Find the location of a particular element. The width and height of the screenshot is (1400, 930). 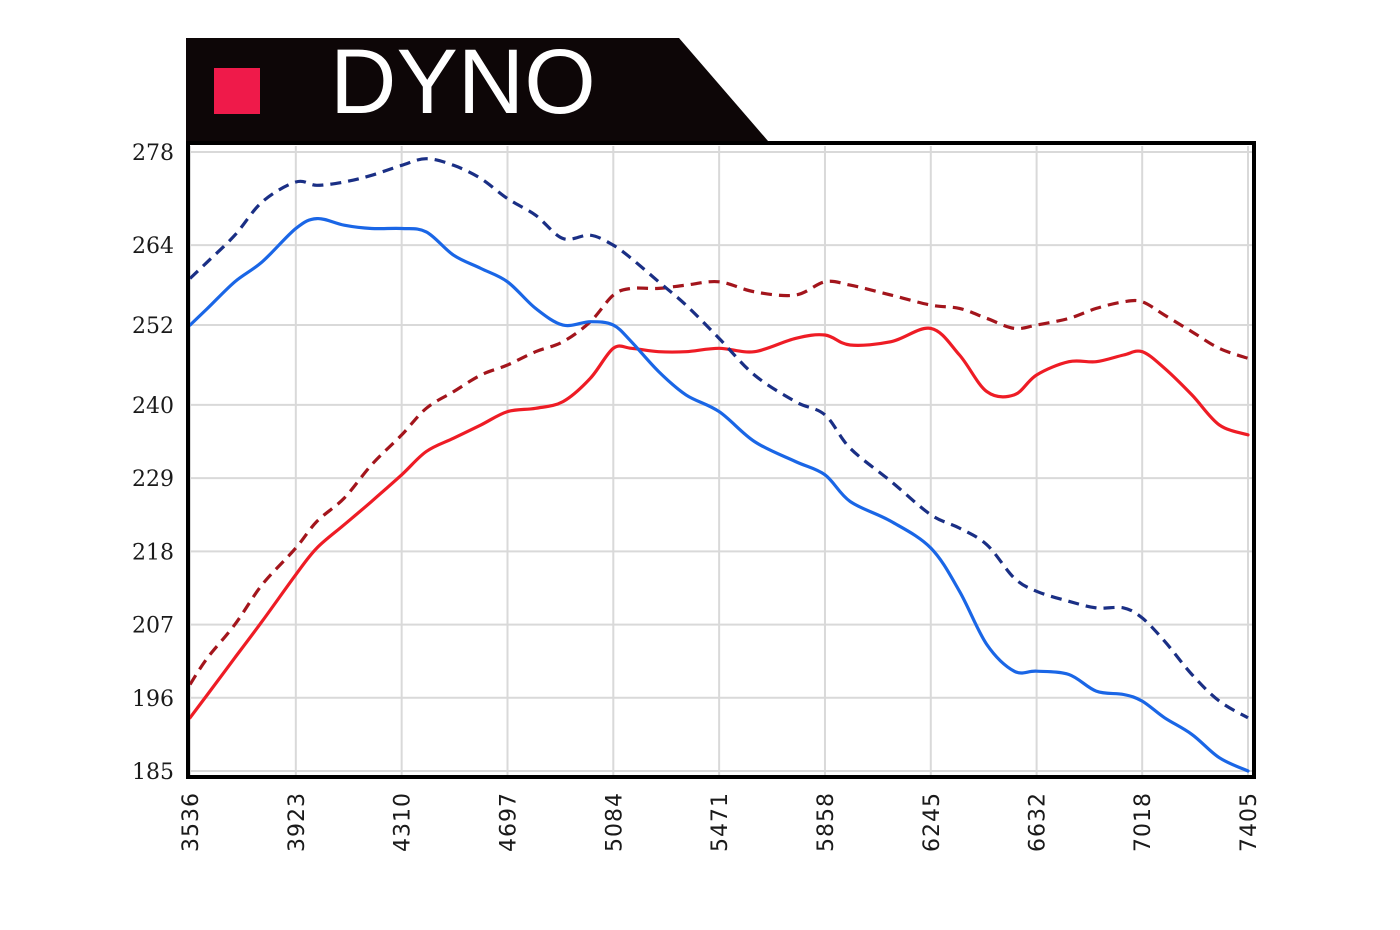

title-banner is located at coordinates (477, 89).